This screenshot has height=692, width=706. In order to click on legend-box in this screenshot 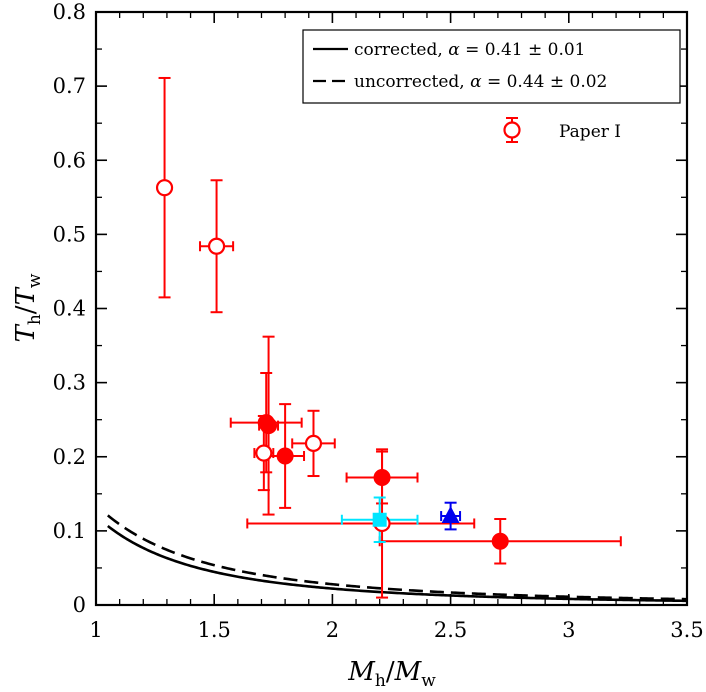, I will do `click(491, 66)`.